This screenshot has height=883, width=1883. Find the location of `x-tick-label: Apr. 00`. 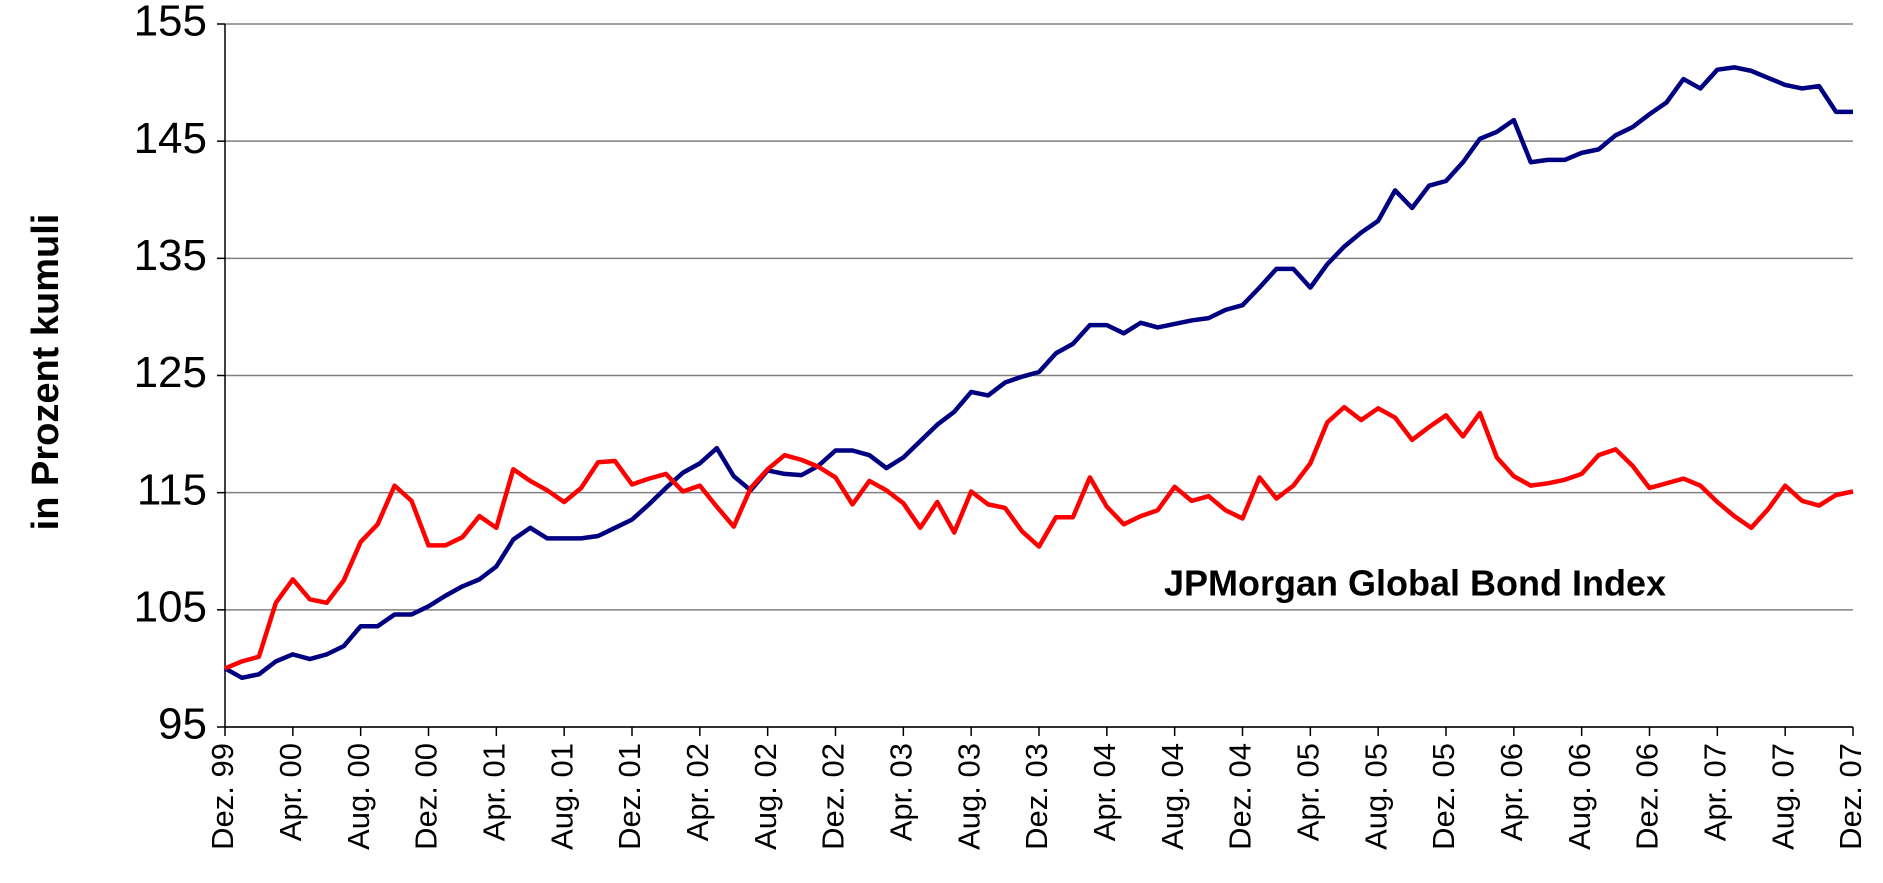

x-tick-label: Apr. 00 is located at coordinates (290, 792).